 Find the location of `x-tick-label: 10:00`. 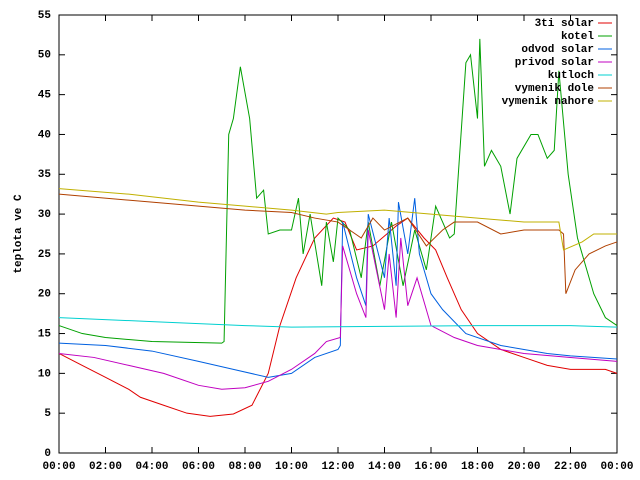

x-tick-label: 10:00 is located at coordinates (291, 467).